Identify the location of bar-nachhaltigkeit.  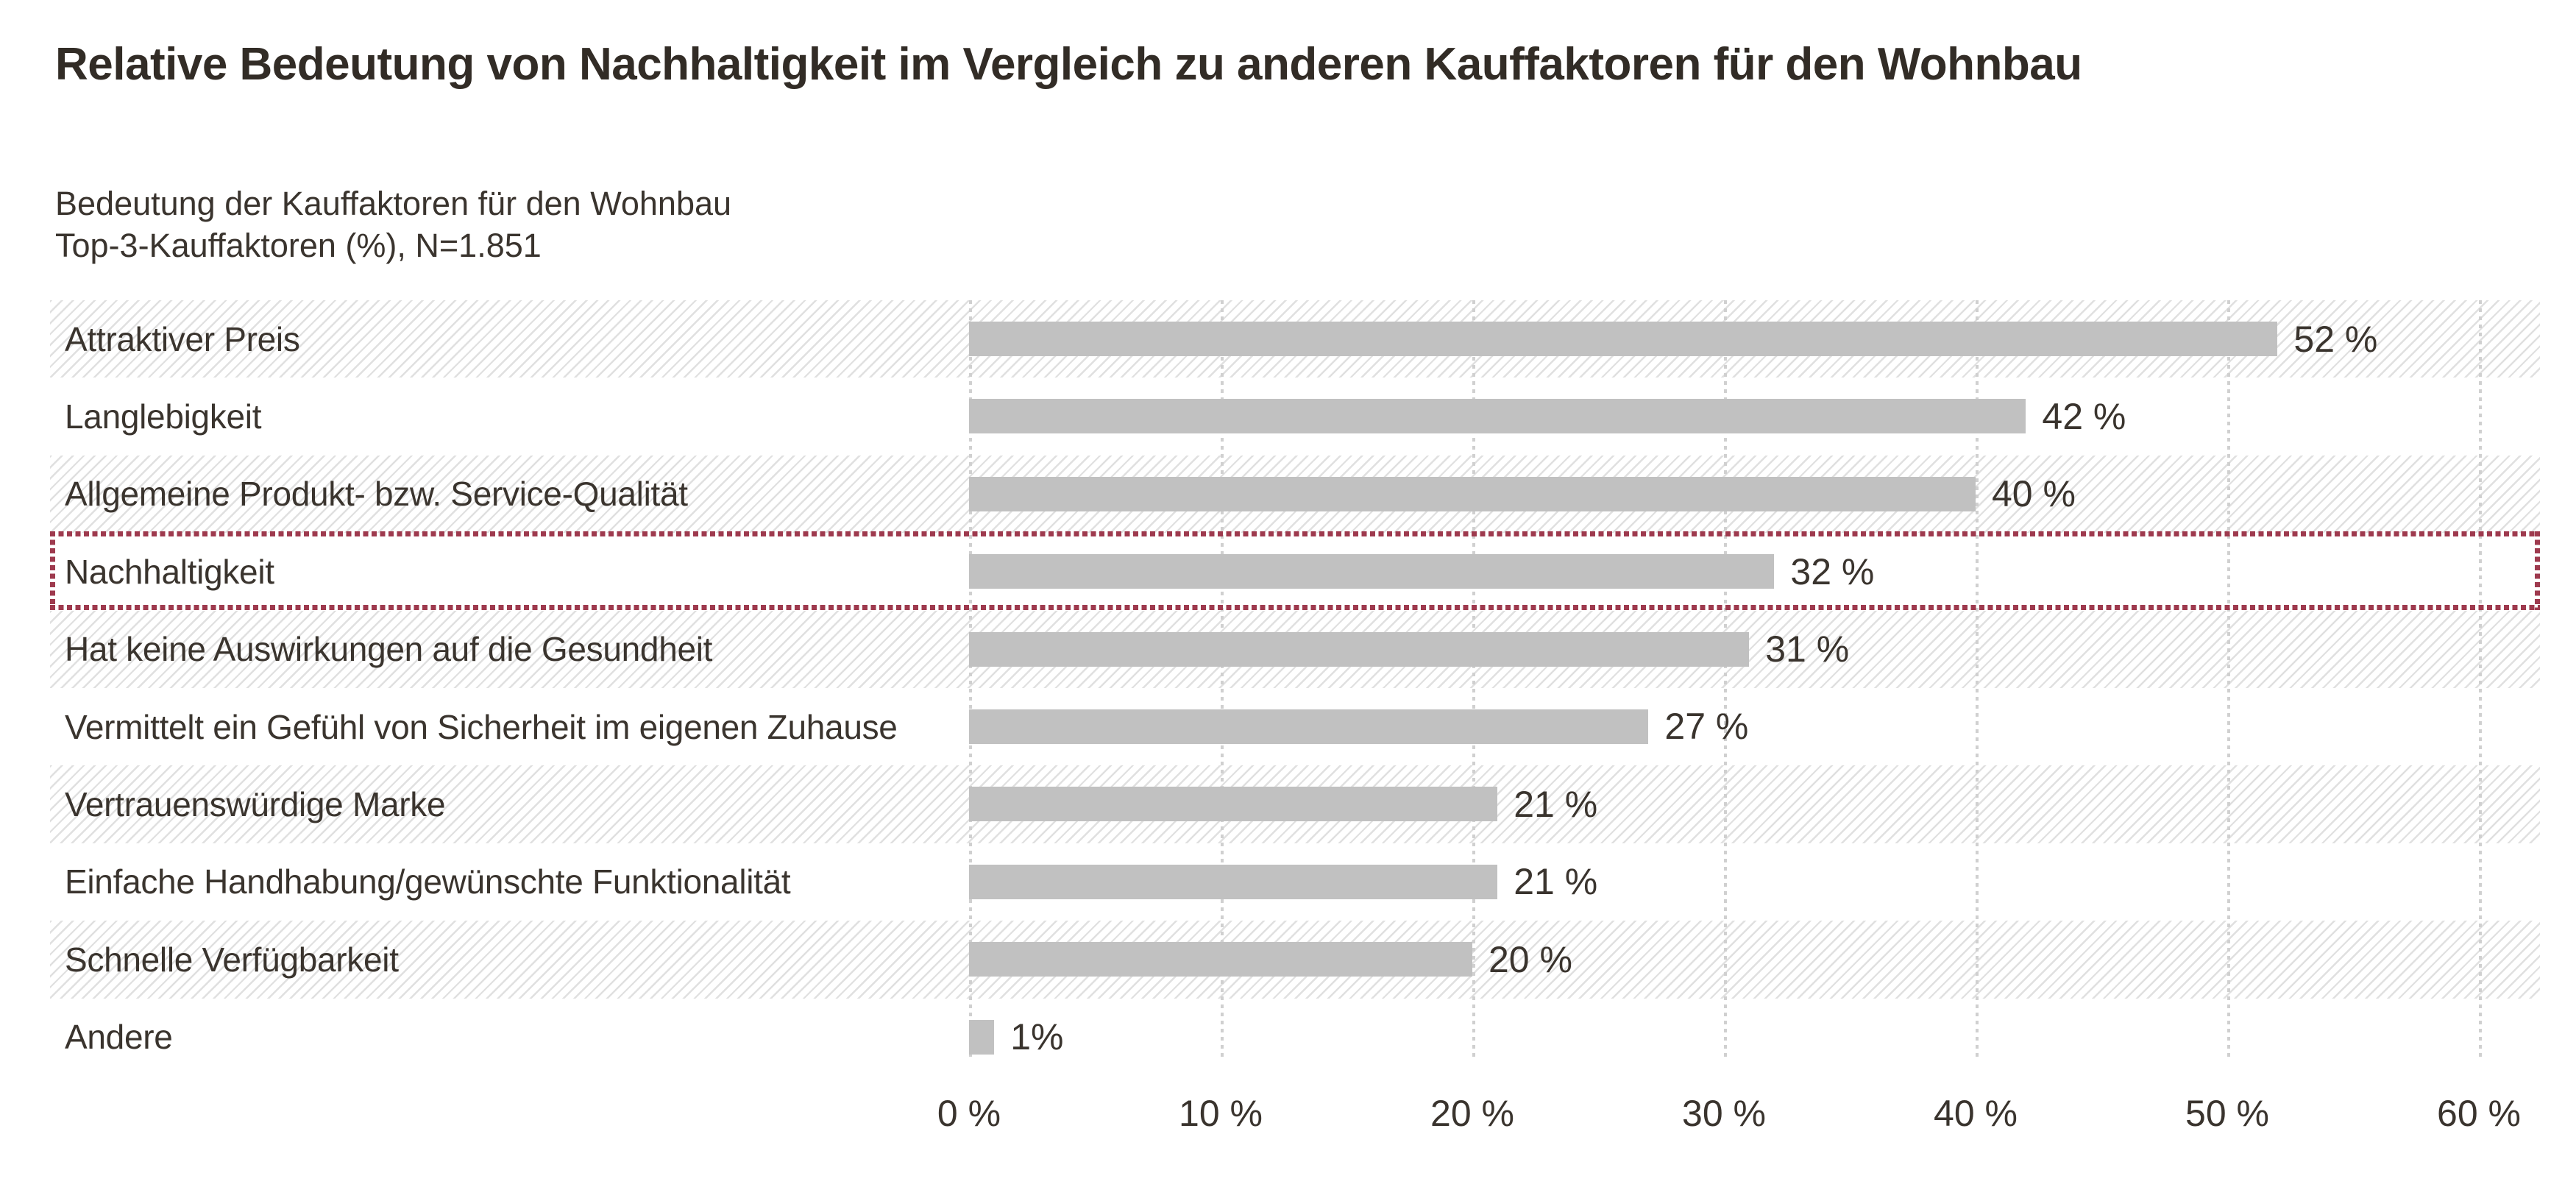
(1372, 571).